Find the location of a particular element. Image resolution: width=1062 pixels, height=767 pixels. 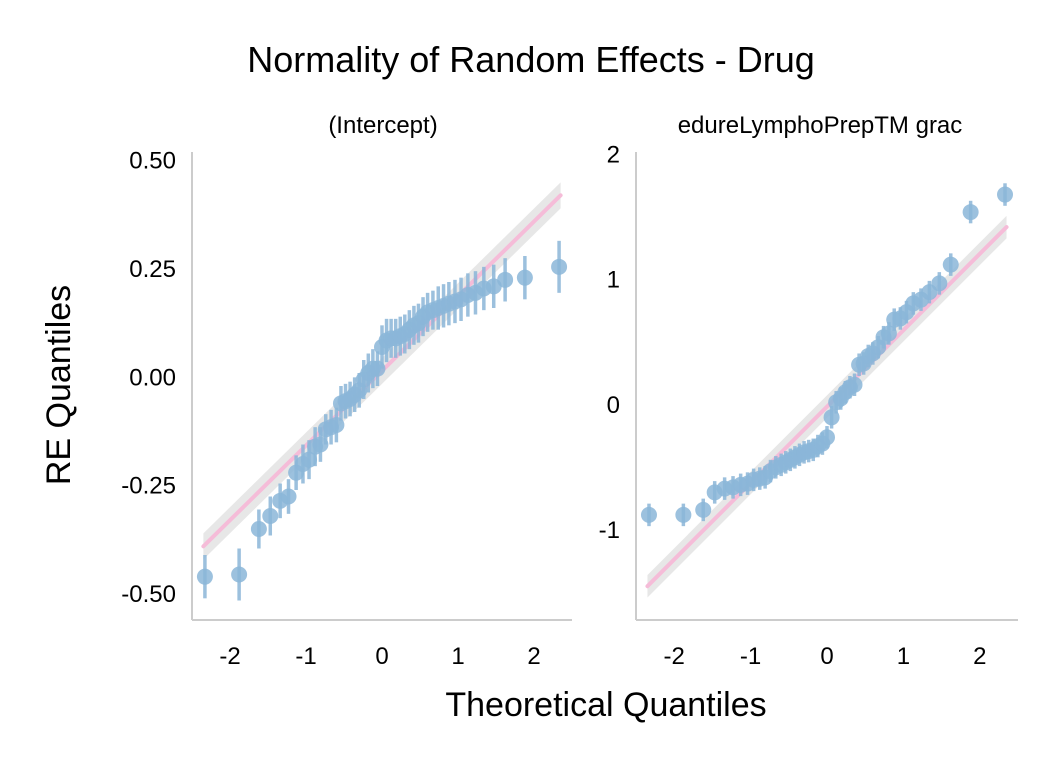

panel-title-lymphoprep: edureLymphoPrepTM grac is located at coordinates (820, 125).